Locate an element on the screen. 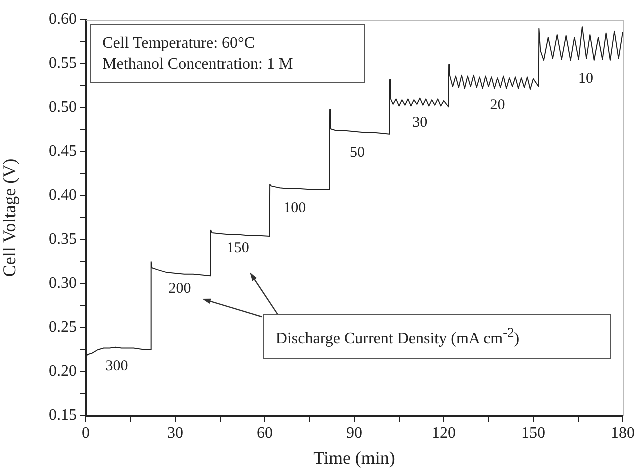 The height and width of the screenshot is (470, 637). annotation: 10 is located at coordinates (586, 78).